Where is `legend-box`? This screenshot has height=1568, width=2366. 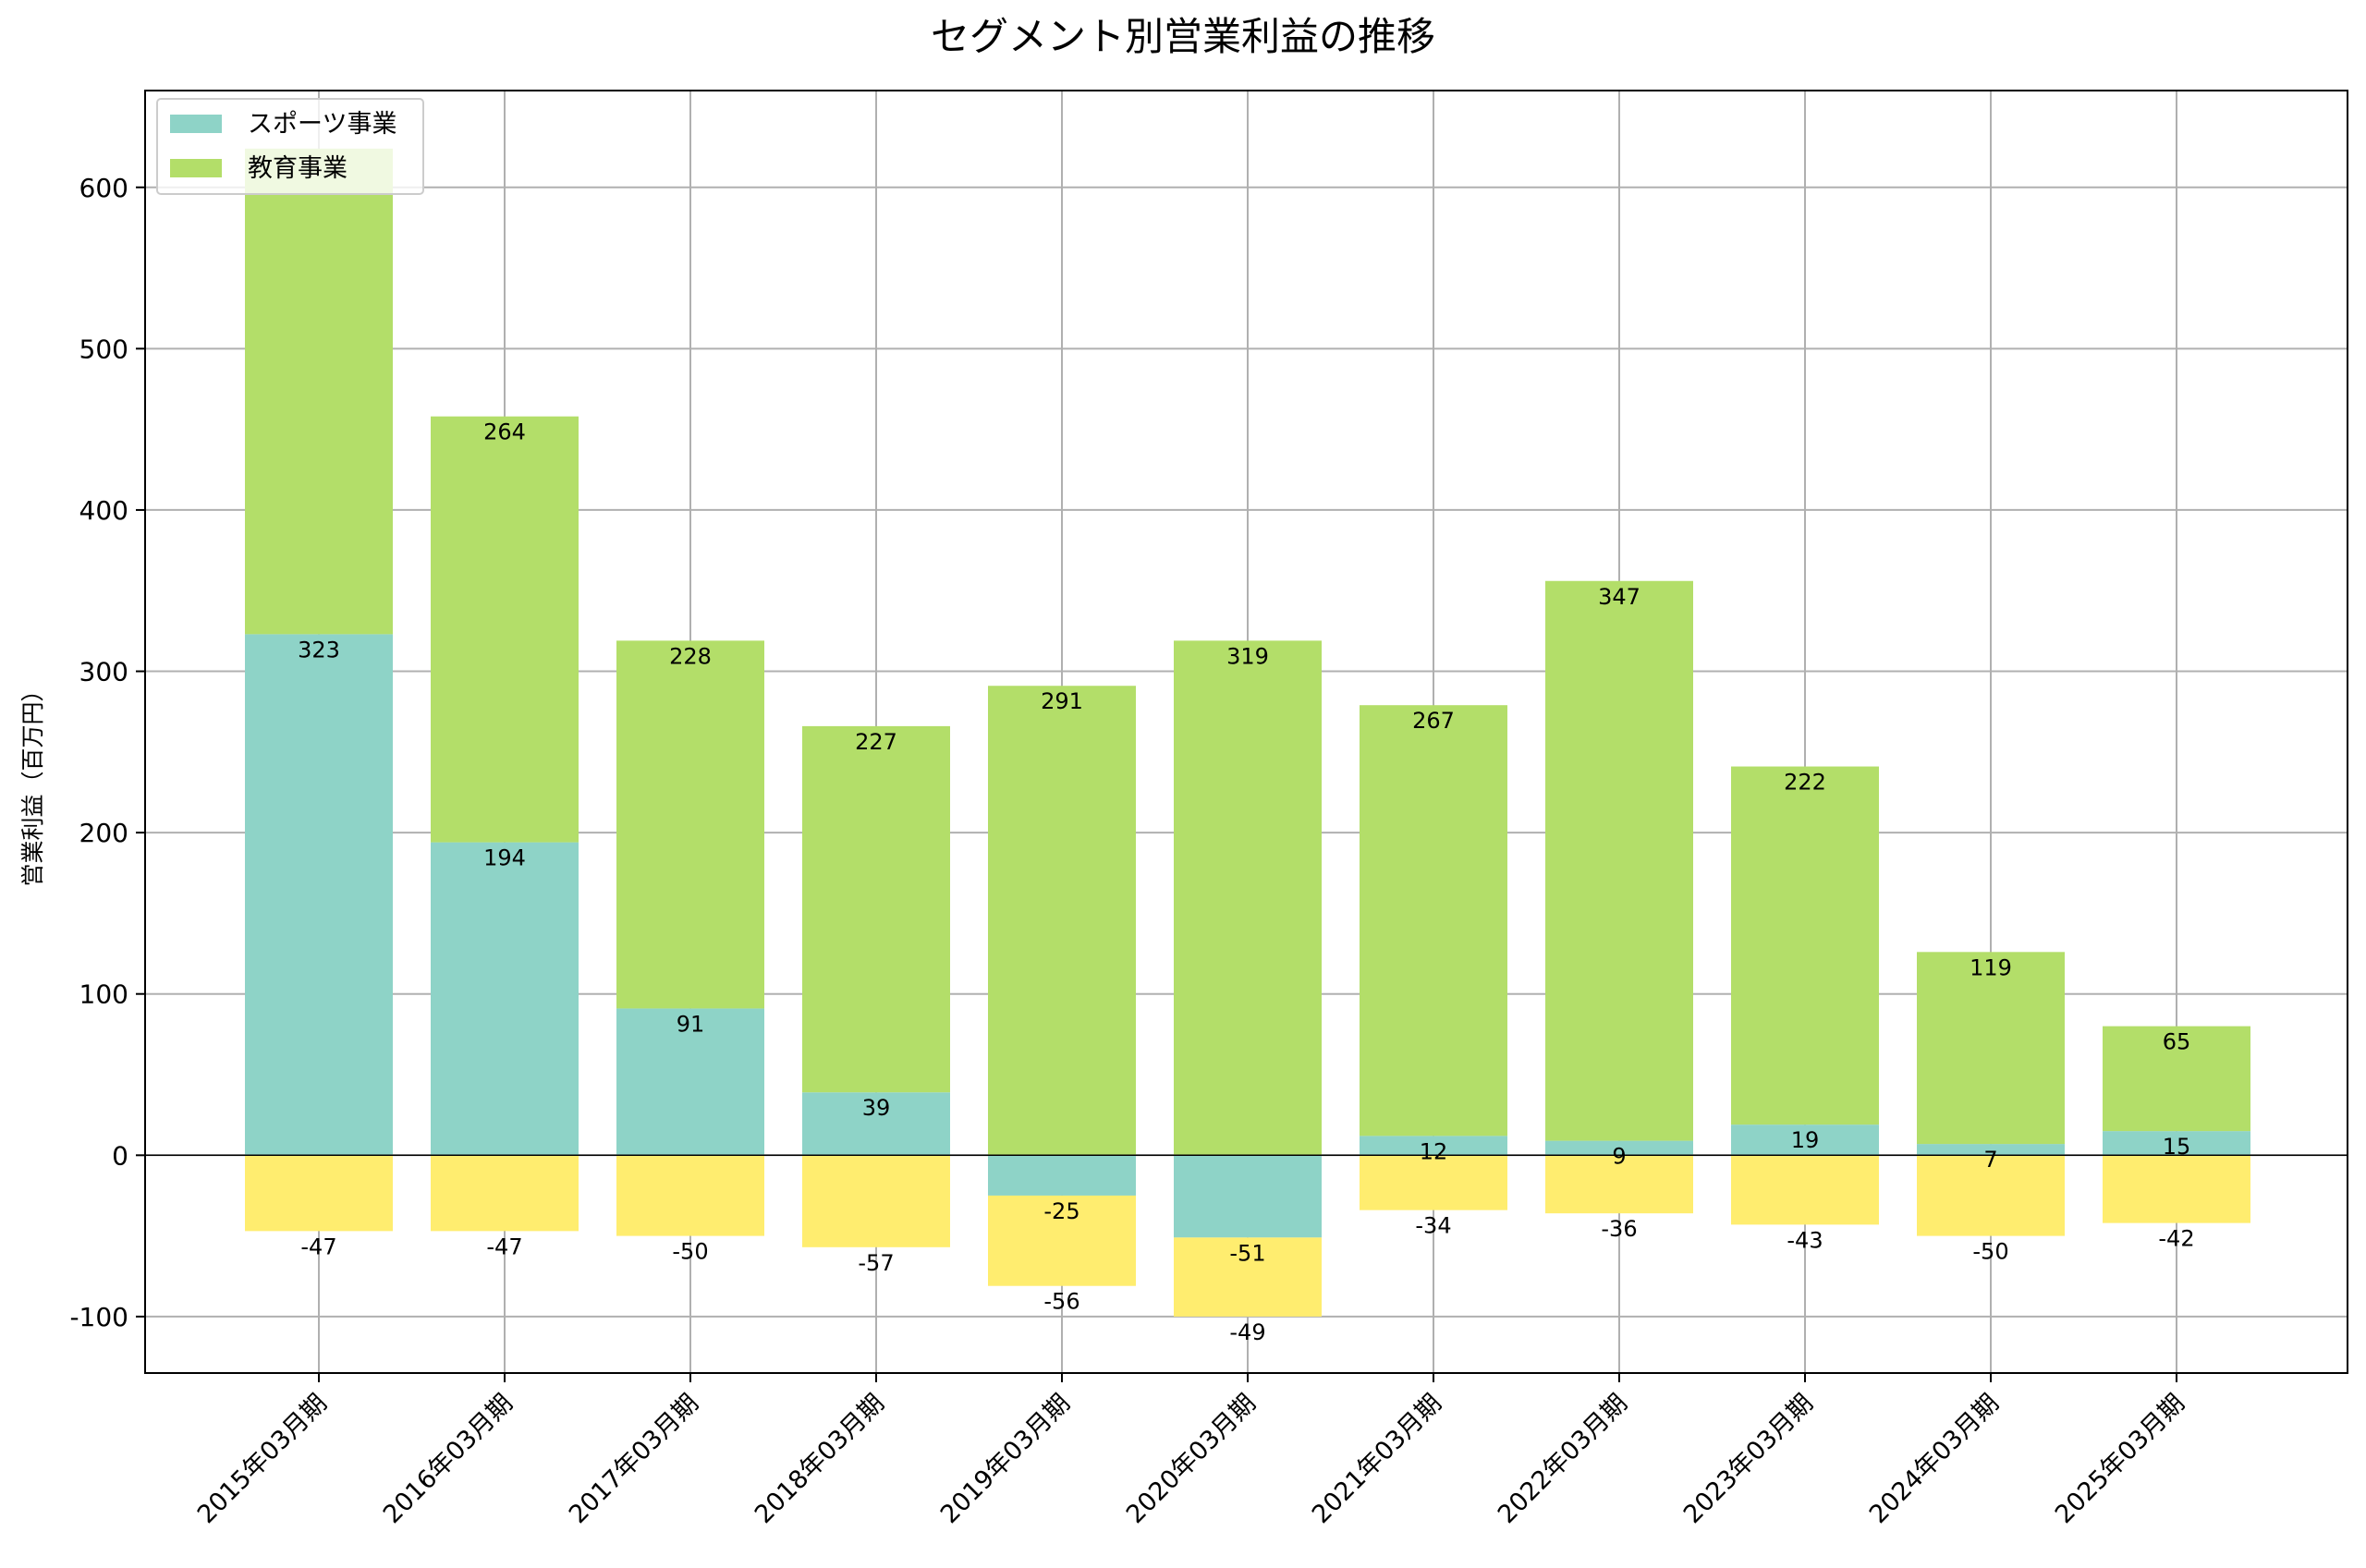 legend-box is located at coordinates (290, 146).